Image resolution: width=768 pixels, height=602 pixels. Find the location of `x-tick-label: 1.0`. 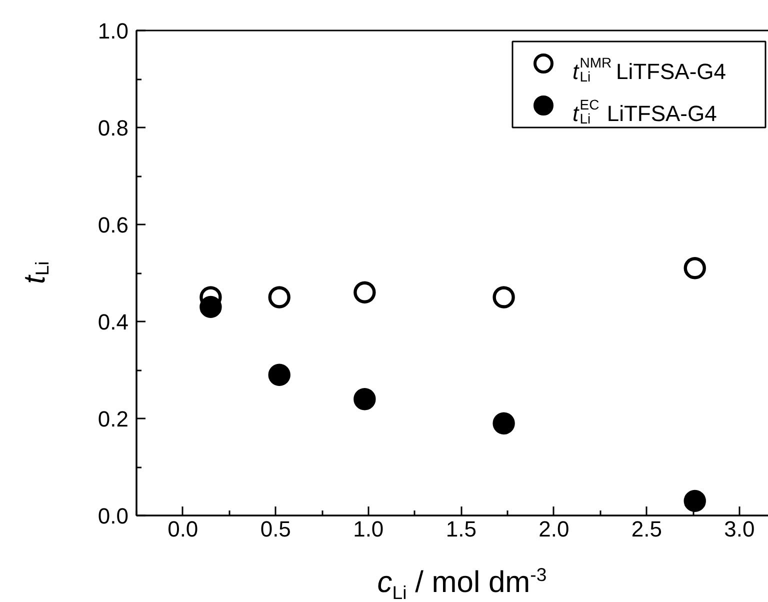

x-tick-label: 1.0 is located at coordinates (368, 529).